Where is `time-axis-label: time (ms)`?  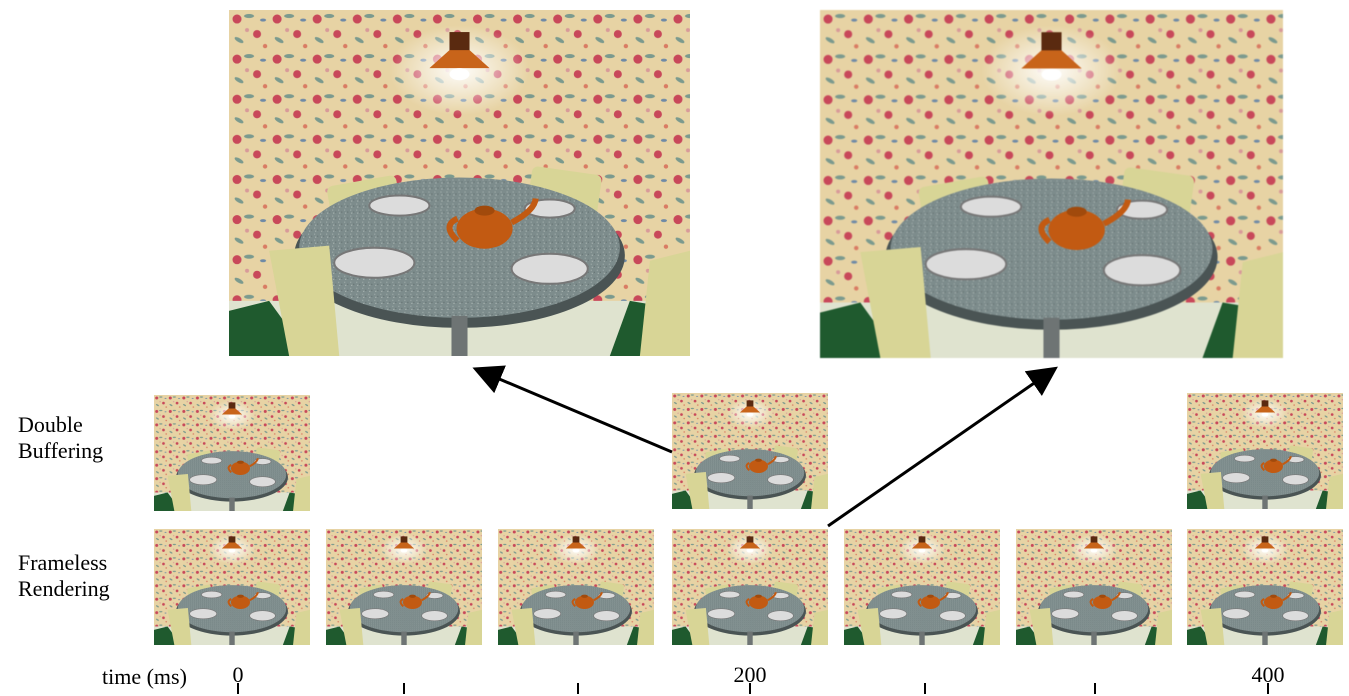 time-axis-label: time (ms) is located at coordinates (144, 676).